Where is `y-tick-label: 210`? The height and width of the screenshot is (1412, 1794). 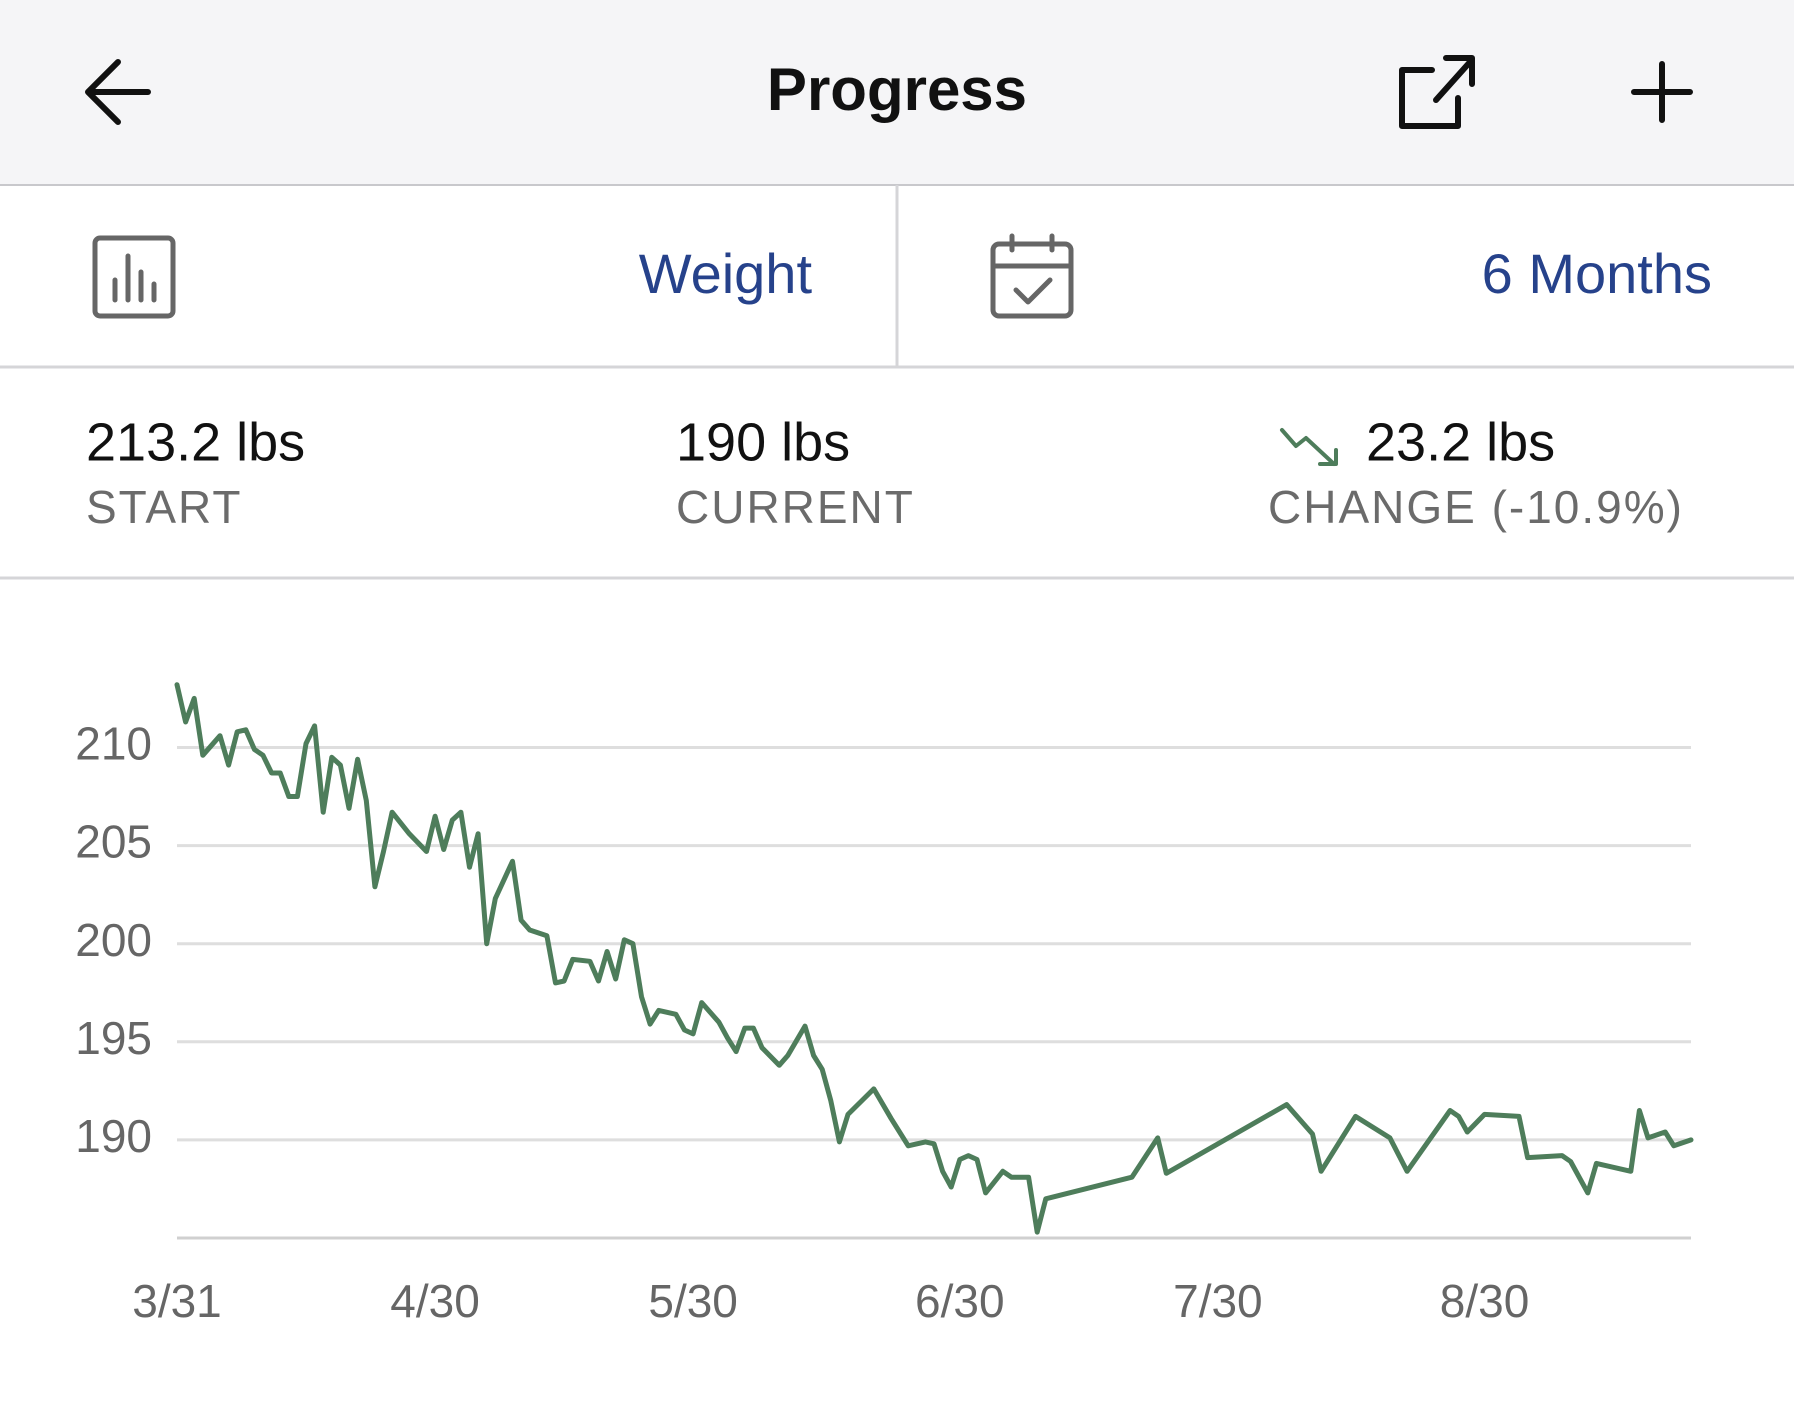
y-tick-label: 210 is located at coordinates (113, 744).